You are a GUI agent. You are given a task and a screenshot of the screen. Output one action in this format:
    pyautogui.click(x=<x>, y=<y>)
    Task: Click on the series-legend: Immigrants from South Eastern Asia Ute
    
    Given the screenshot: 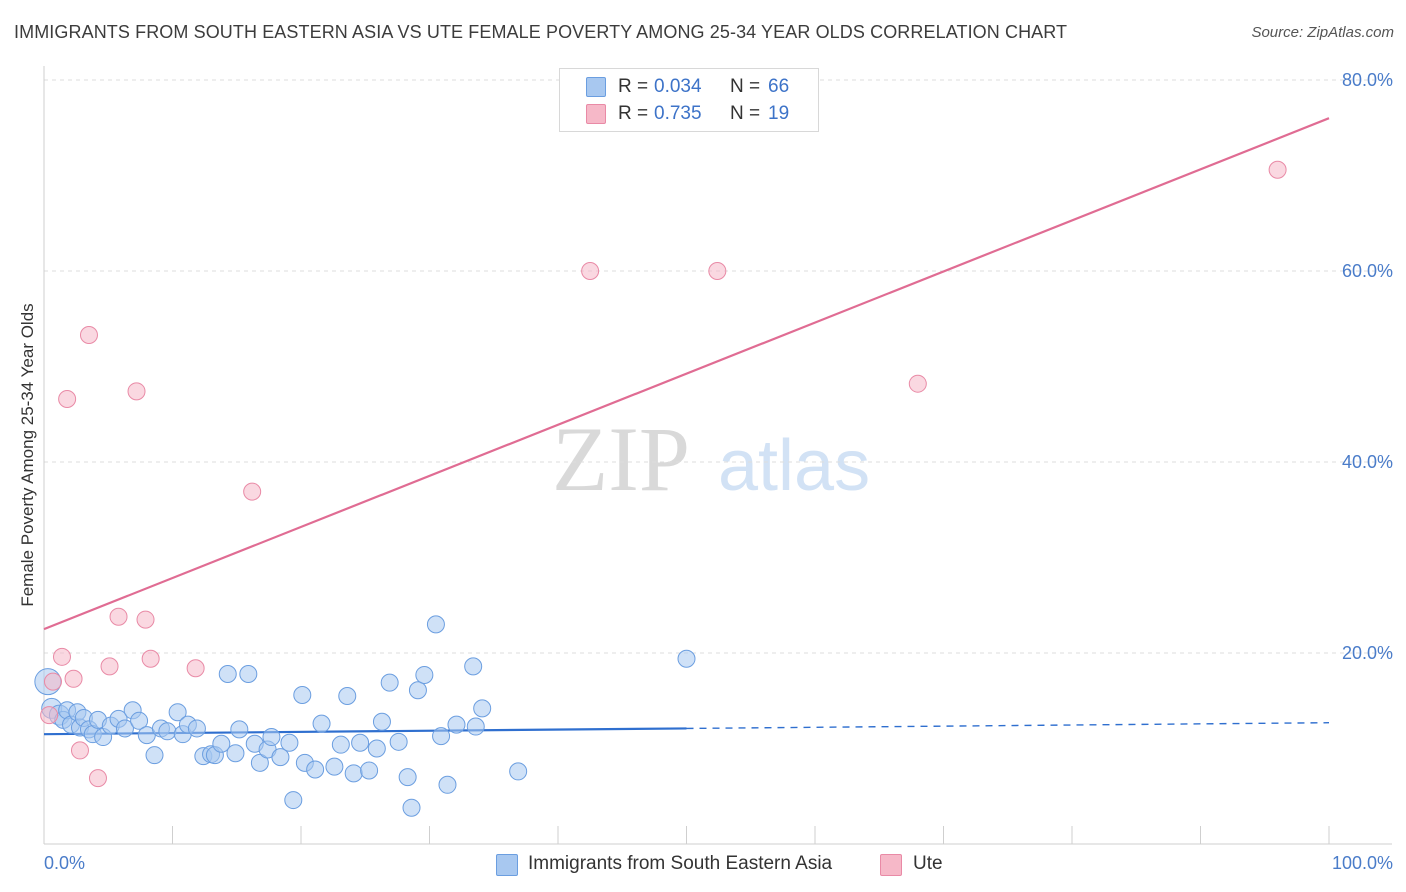 What is the action you would take?
    pyautogui.click(x=703, y=865)
    